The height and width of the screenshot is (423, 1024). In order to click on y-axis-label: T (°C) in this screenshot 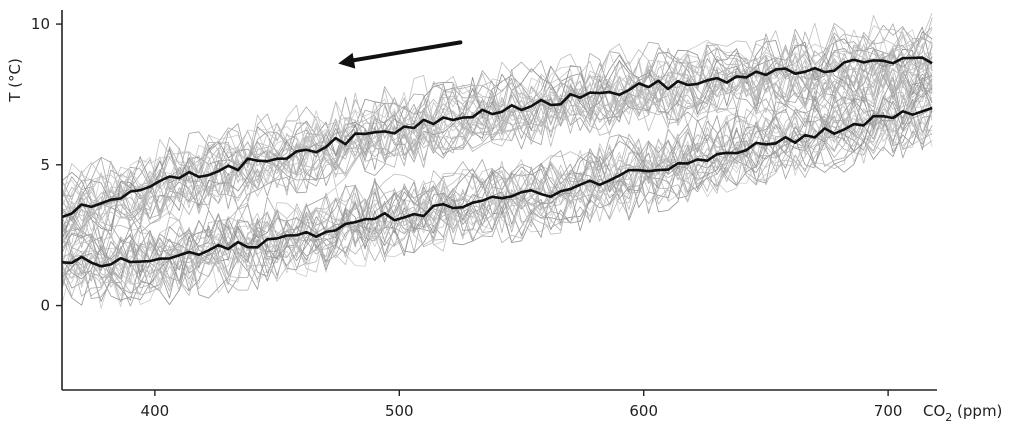, I will do `click(15, 80)`.